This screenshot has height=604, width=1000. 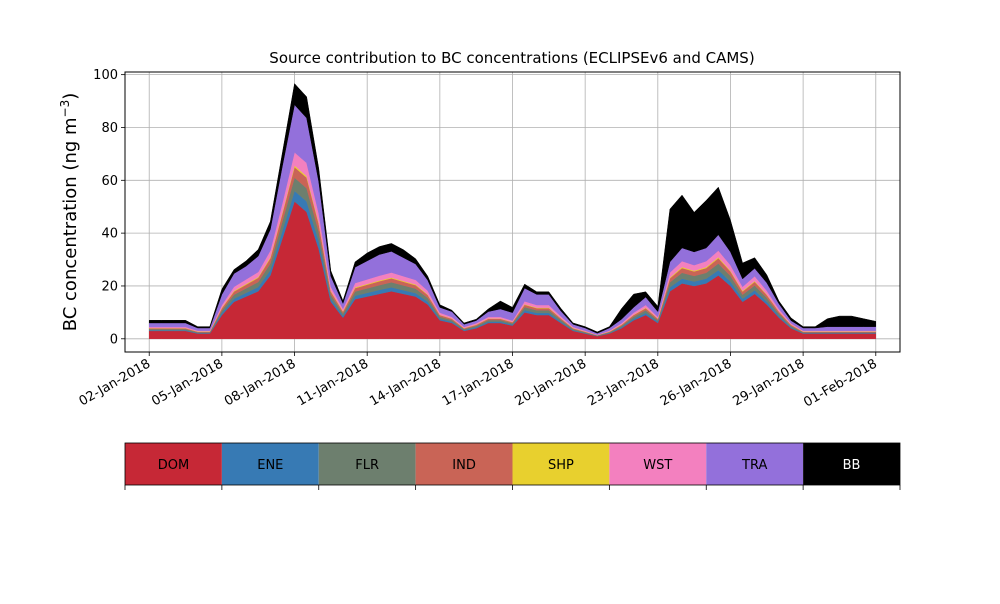 I want to click on legend-label-dom: DOM, so click(x=173, y=465).